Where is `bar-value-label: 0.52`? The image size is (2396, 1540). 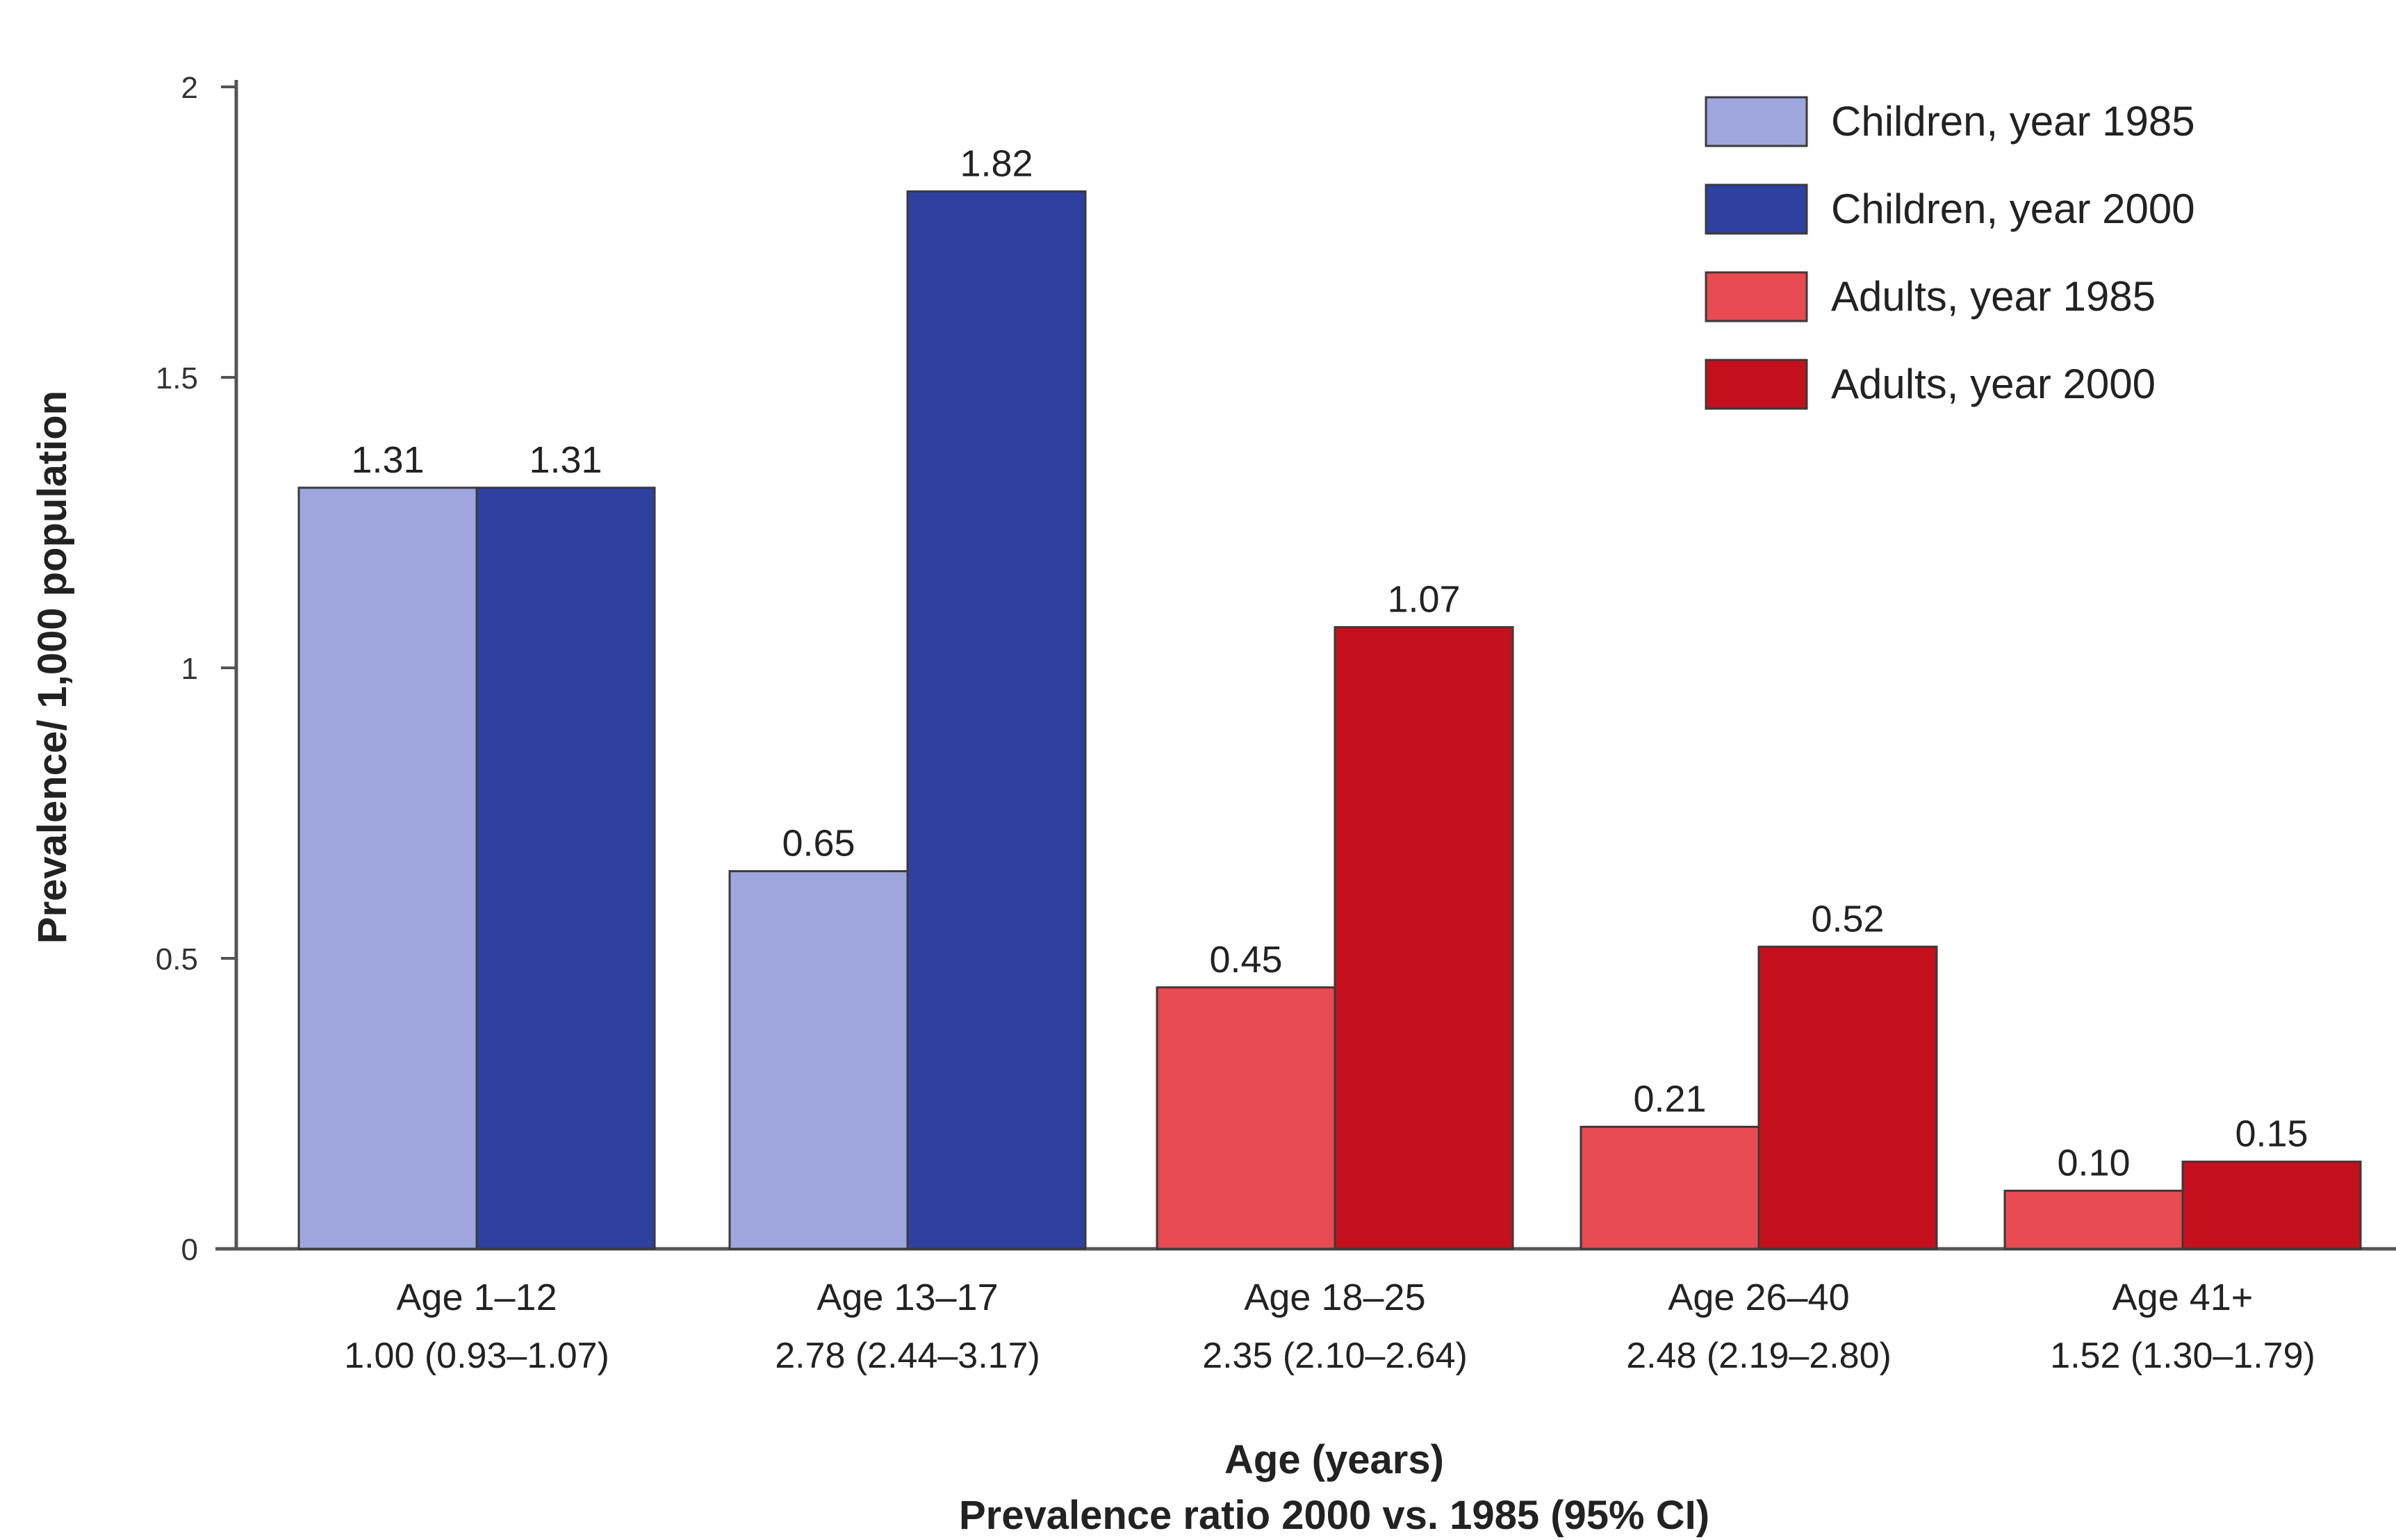 bar-value-label: 0.52 is located at coordinates (1848, 919).